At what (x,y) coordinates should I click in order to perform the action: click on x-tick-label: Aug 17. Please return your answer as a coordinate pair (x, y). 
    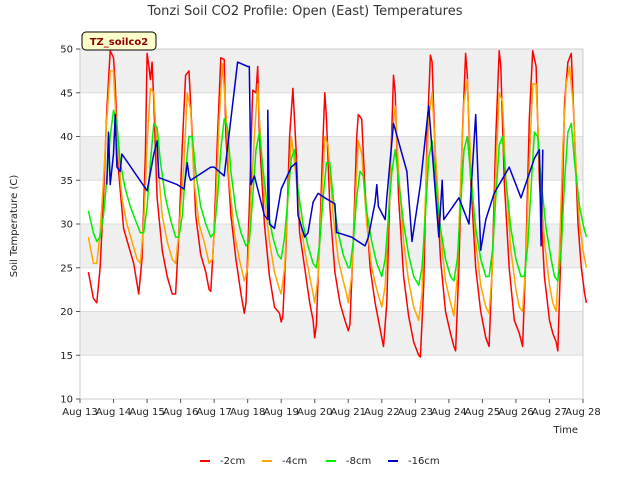
    Looking at the image, I should click on (213, 412).